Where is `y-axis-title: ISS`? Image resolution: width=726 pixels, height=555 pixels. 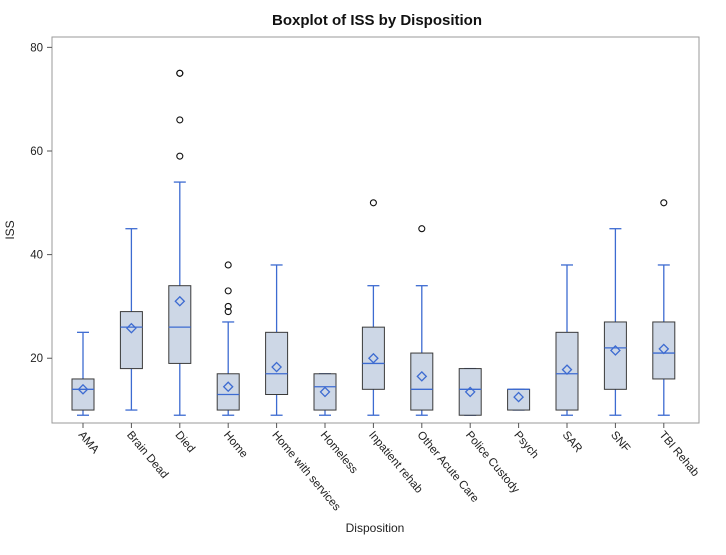 y-axis-title: ISS is located at coordinates (10, 229).